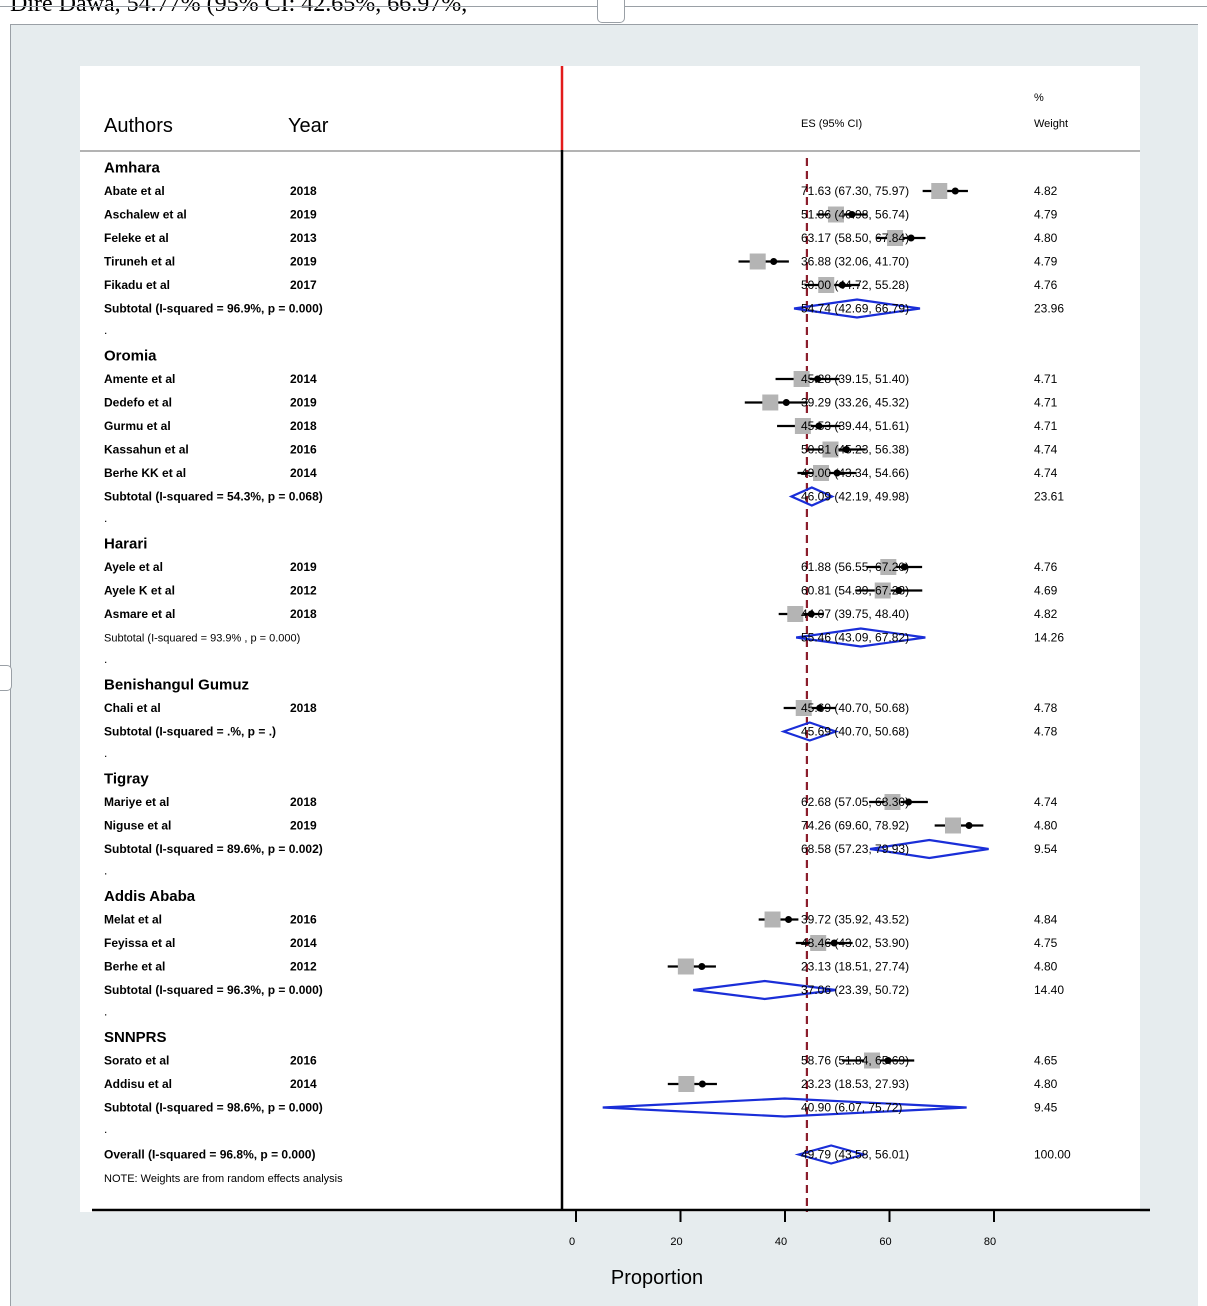 The height and width of the screenshot is (1306, 1207). Describe the element at coordinates (136, 802) in the screenshot. I see `study-author: Mariye et al` at that location.